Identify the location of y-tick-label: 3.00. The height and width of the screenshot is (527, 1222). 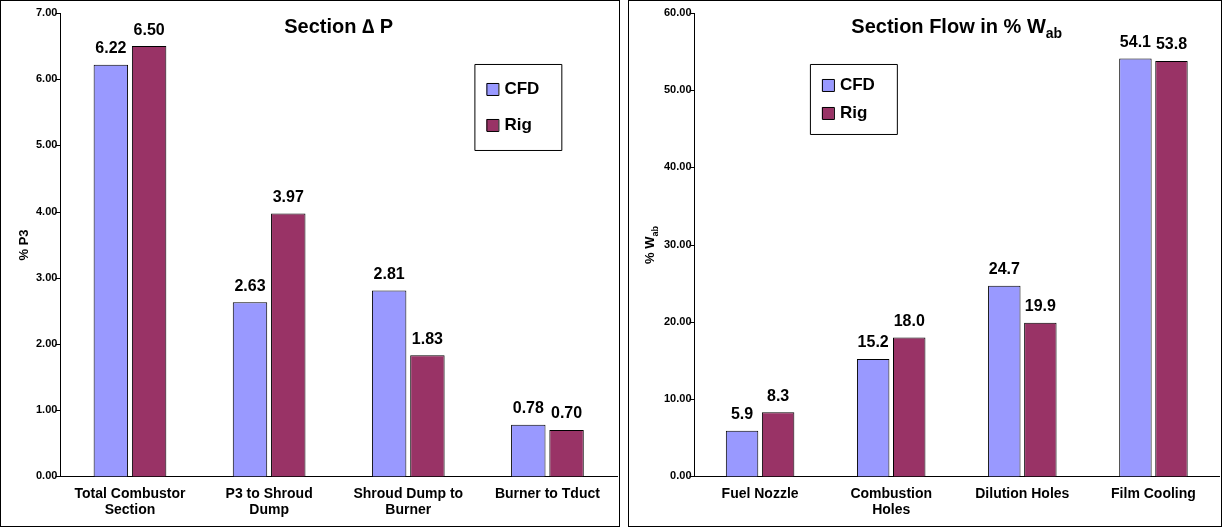
(46, 276).